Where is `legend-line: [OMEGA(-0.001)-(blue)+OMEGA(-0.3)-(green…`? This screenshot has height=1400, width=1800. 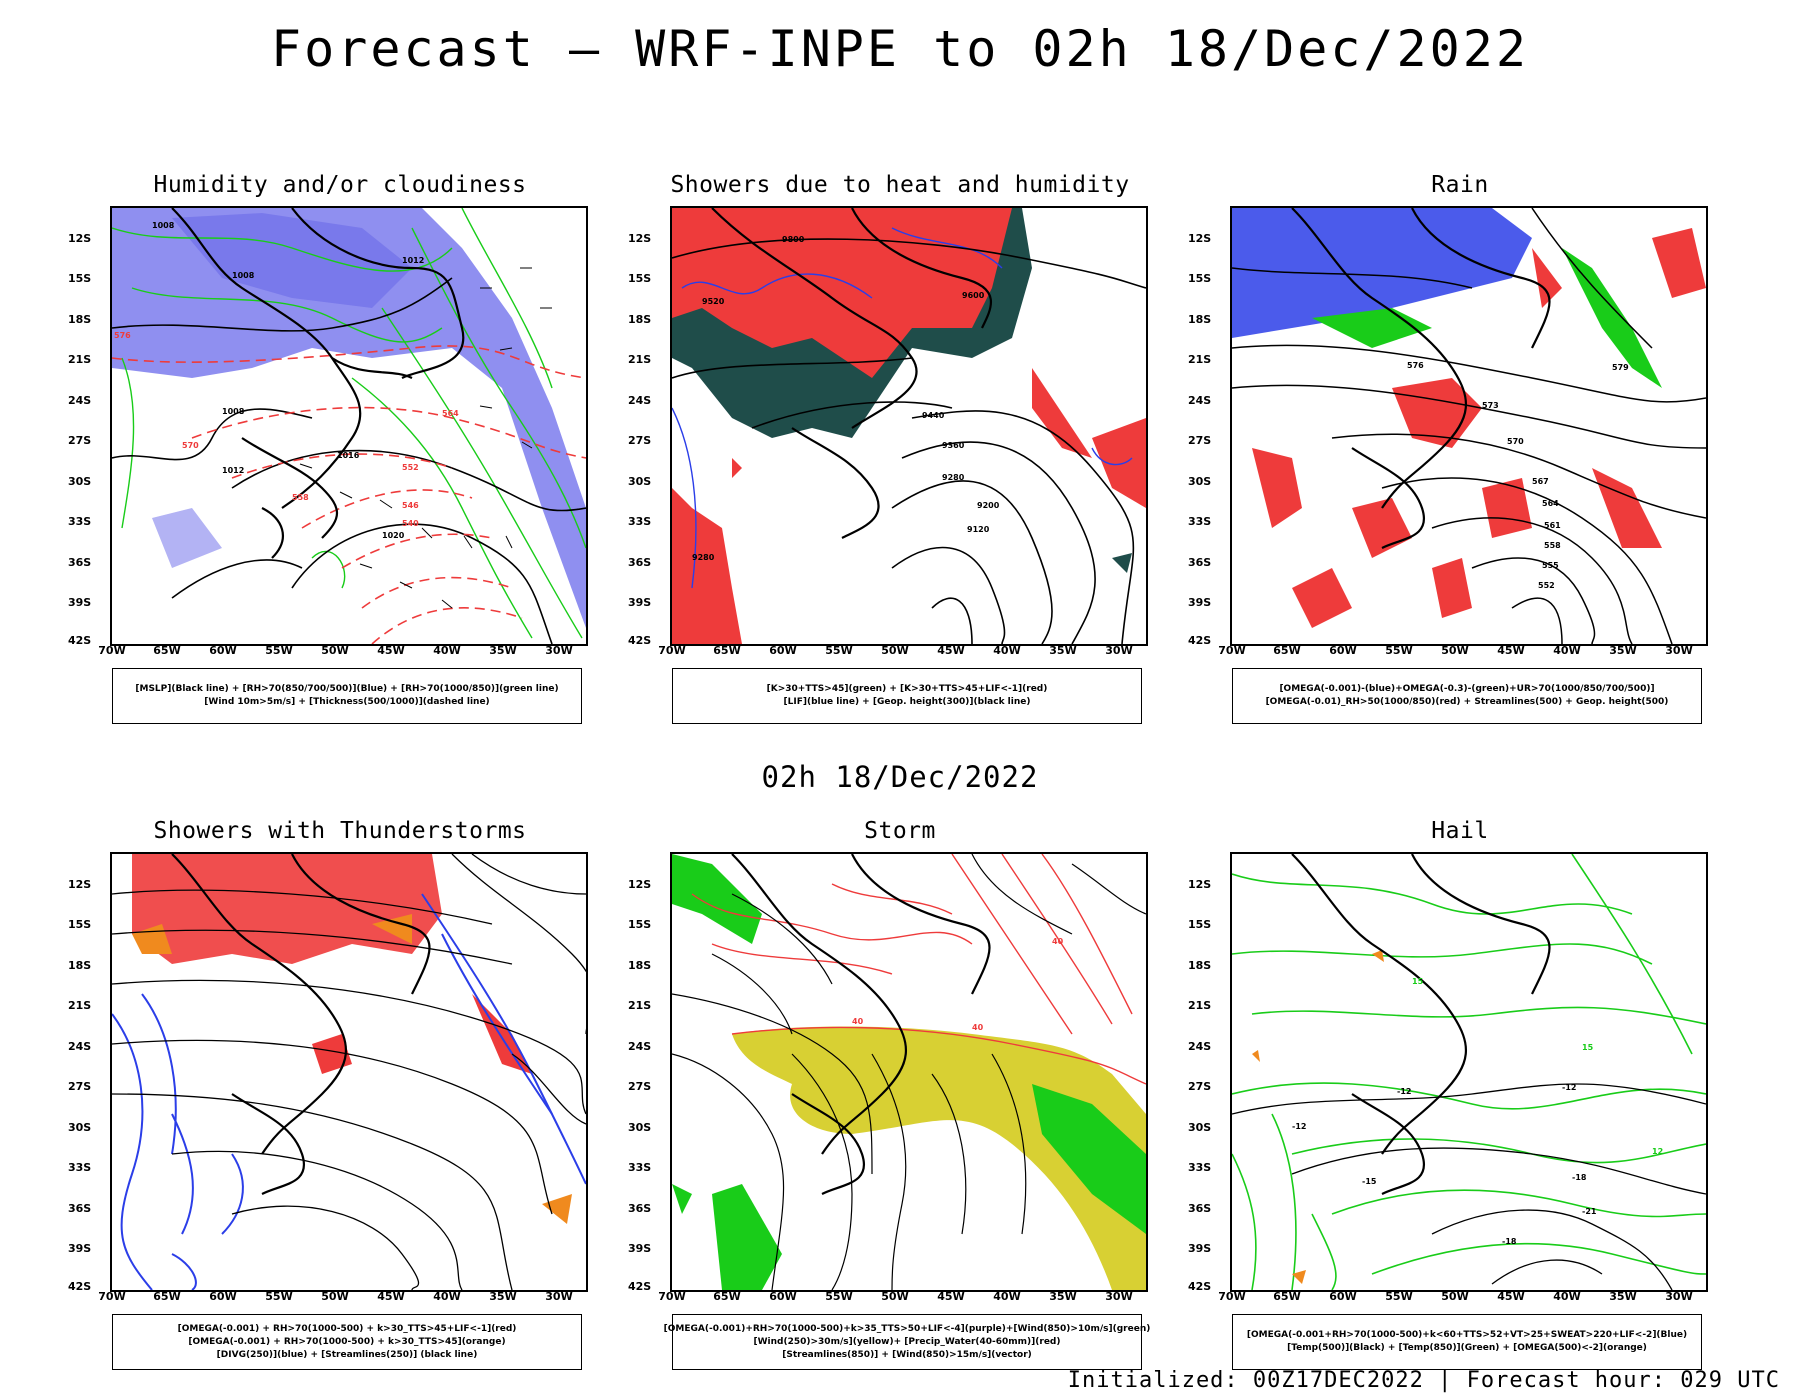 legend-line: [OMEGA(-0.001)-(blue)+OMEGA(-0.3)-(green… is located at coordinates (1467, 689).